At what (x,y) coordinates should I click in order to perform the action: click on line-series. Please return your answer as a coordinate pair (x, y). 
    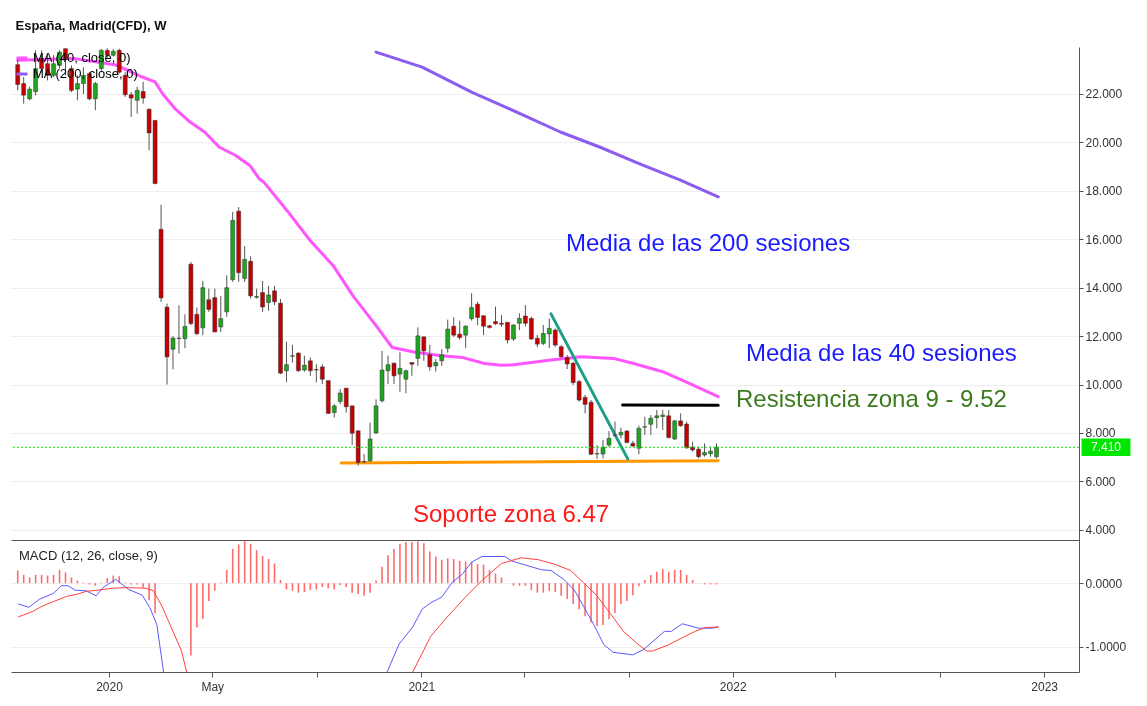
    Looking at the image, I should click on (547, 124).